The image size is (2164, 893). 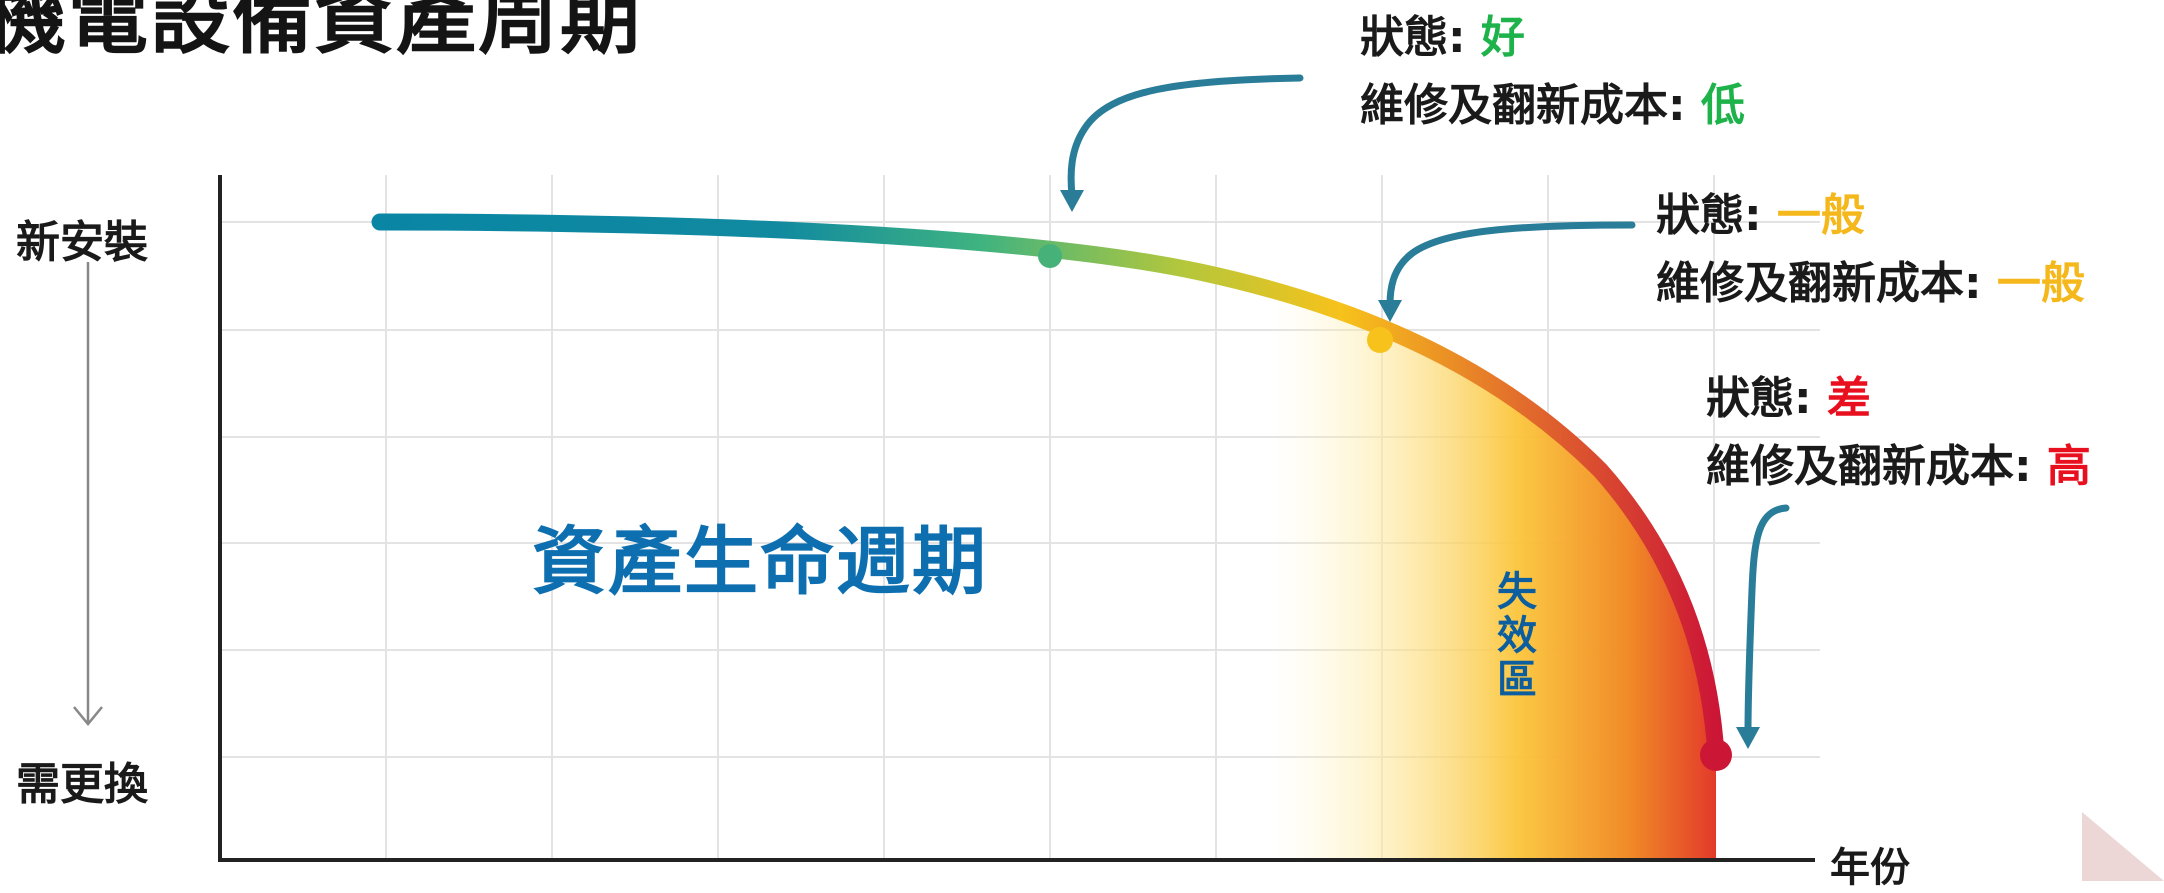 What do you see at coordinates (1748, 738) in the screenshot?
I see `poor-arrowhead` at bounding box center [1748, 738].